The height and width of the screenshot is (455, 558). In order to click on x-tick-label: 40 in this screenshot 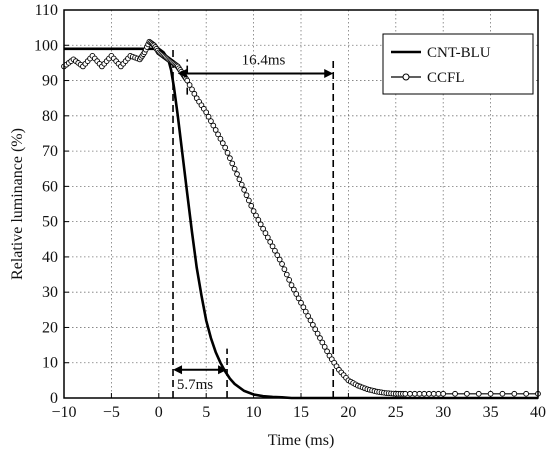, I will do `click(538, 412)`.